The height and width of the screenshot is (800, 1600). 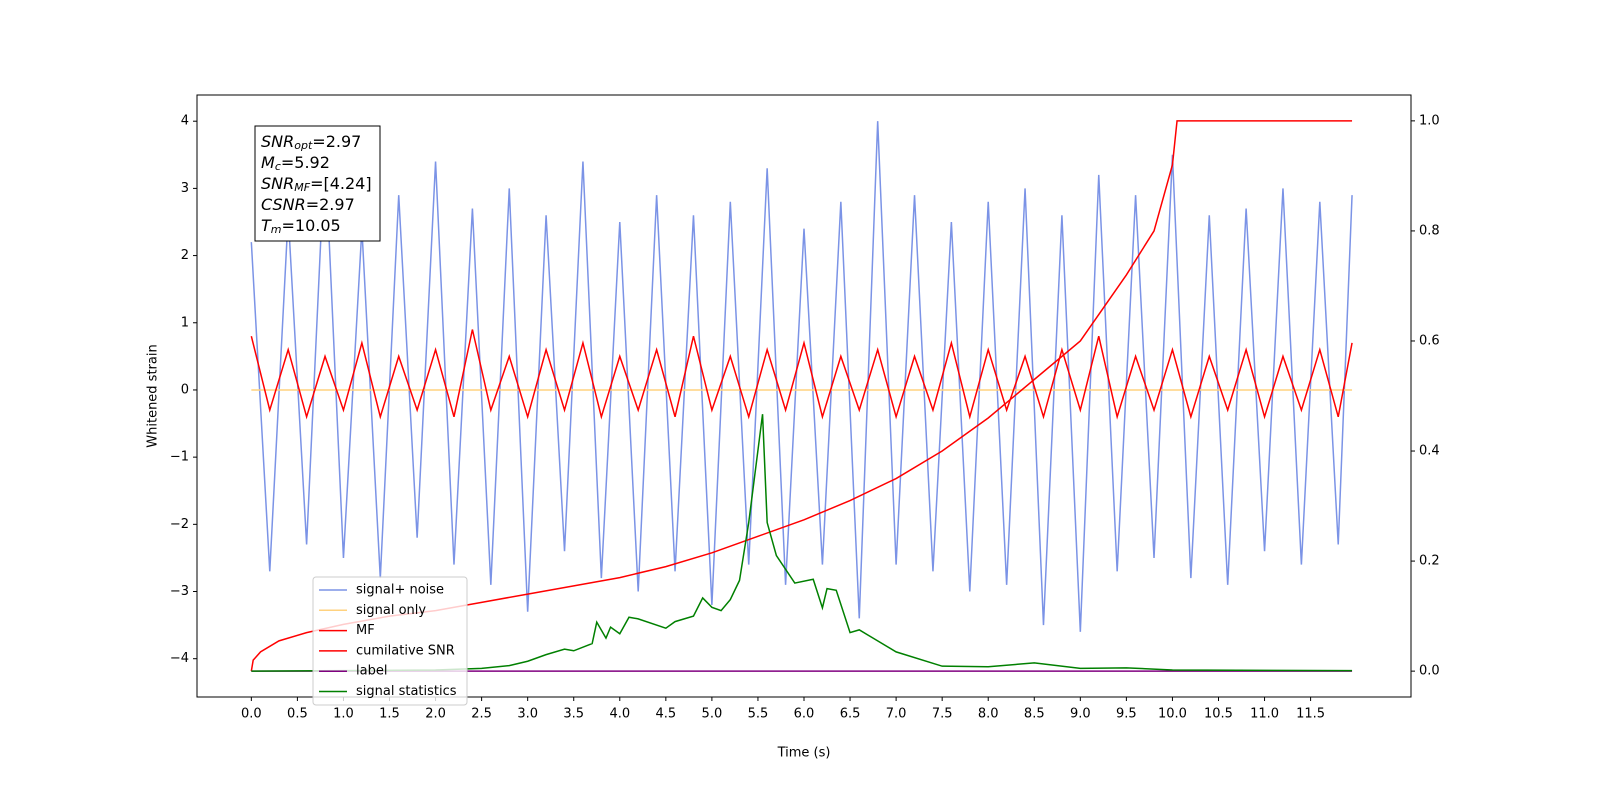 I want to click on x-tick-label: 6.5, so click(x=850, y=714).